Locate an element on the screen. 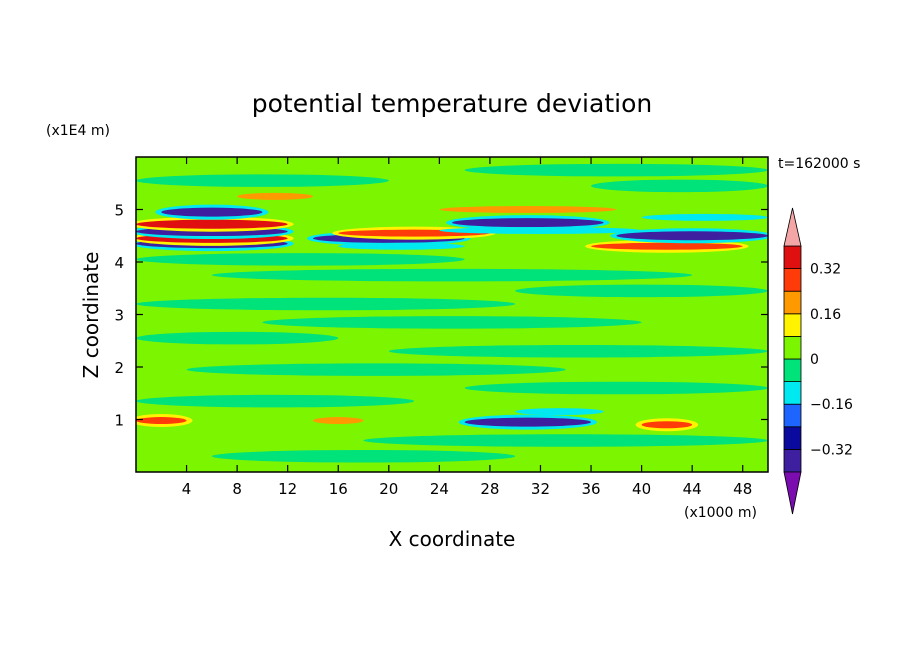 The height and width of the screenshot is (654, 904). colorbar-tick-label: −0.16 is located at coordinates (831, 405).